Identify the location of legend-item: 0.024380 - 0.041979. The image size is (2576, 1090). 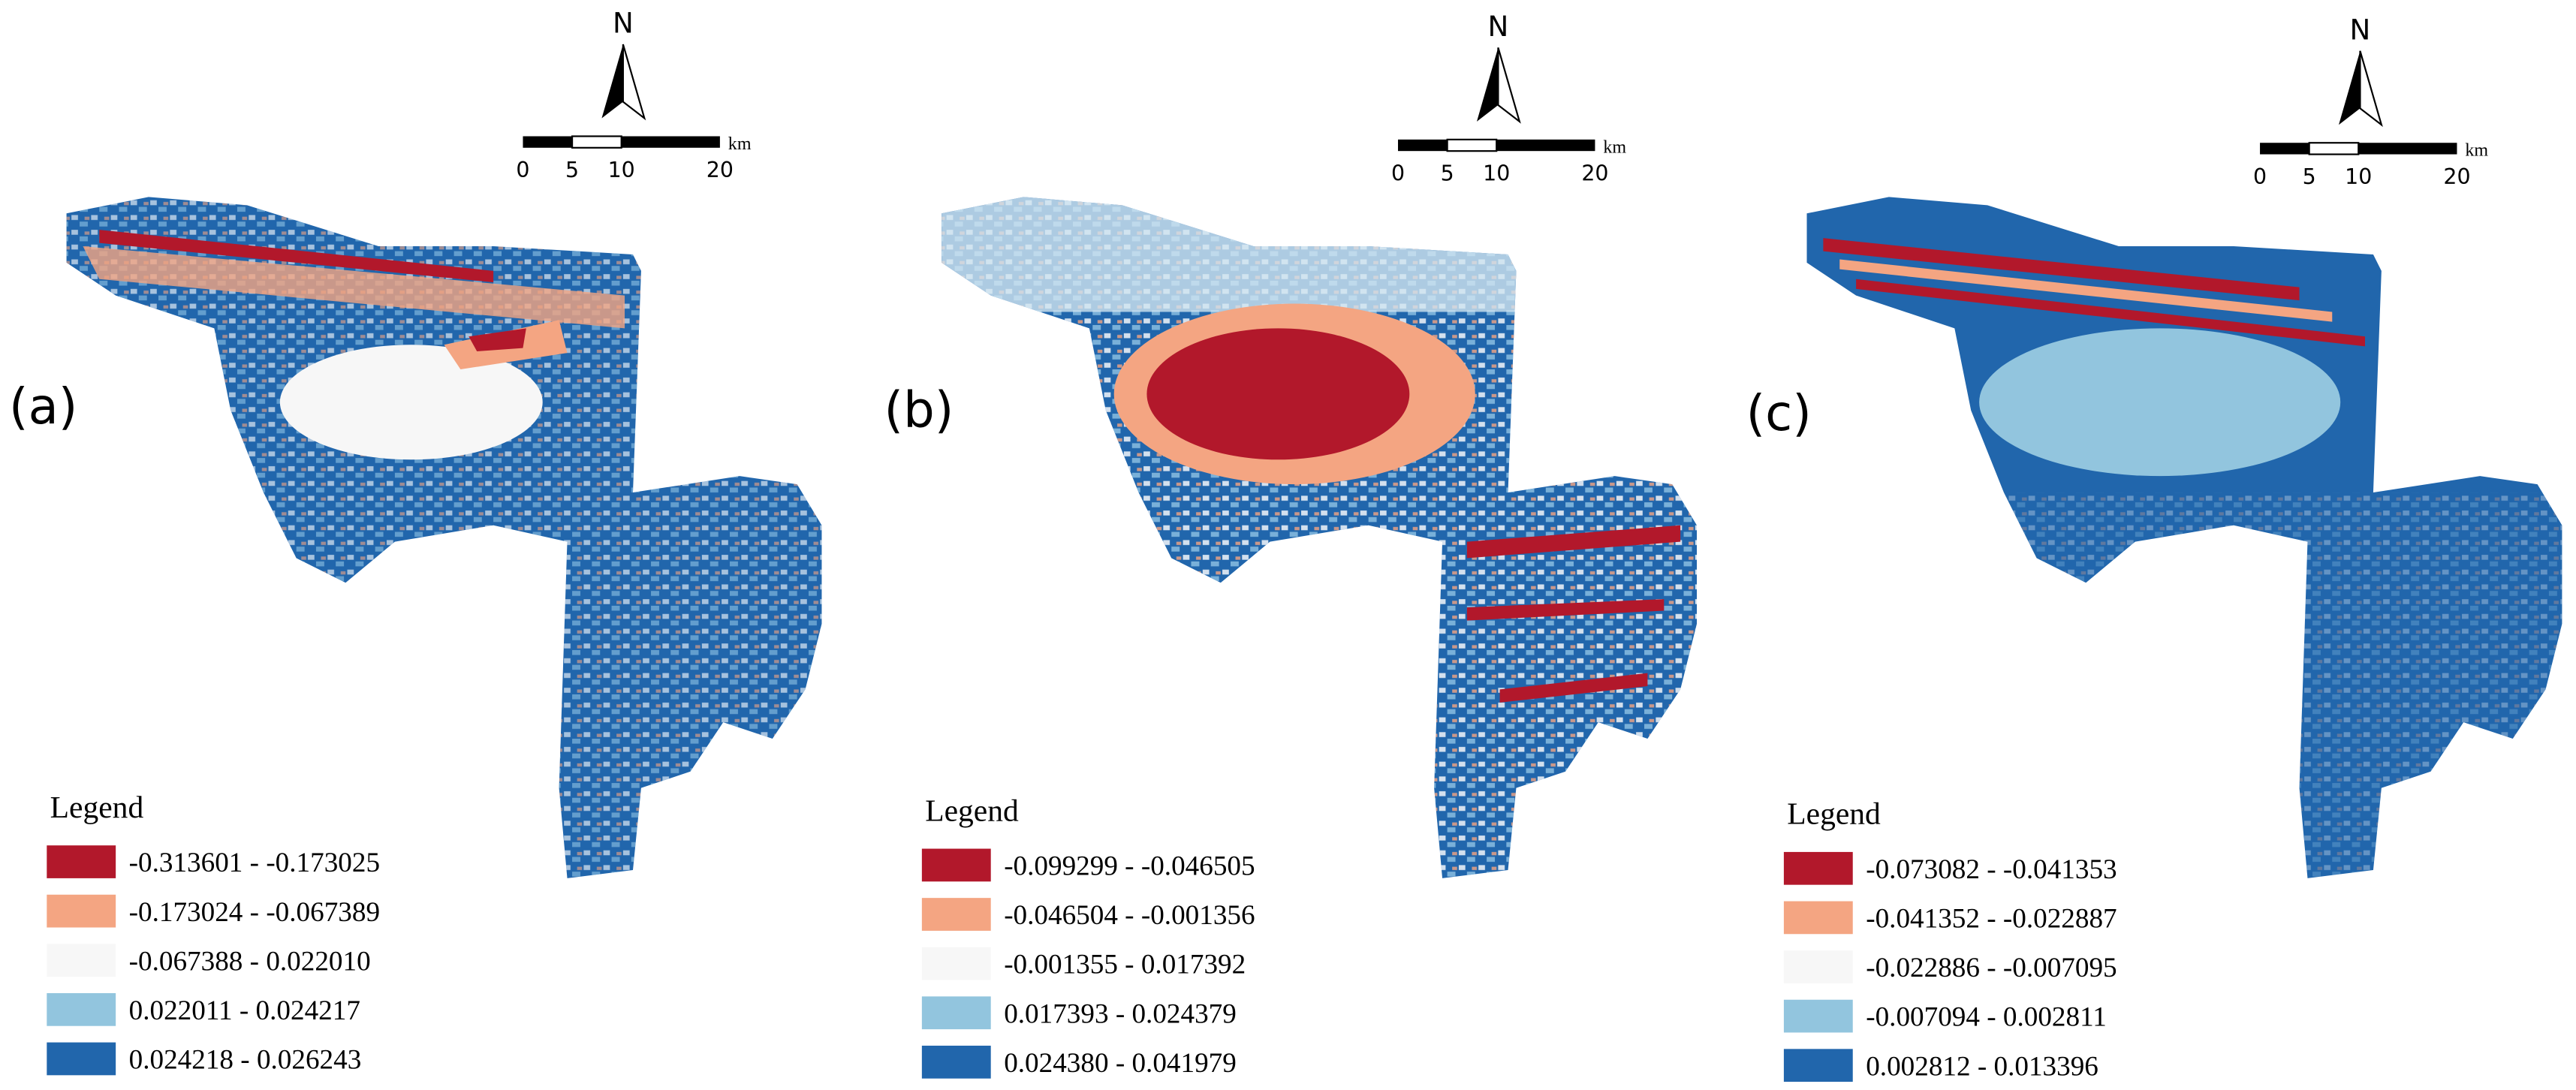
(1120, 1063).